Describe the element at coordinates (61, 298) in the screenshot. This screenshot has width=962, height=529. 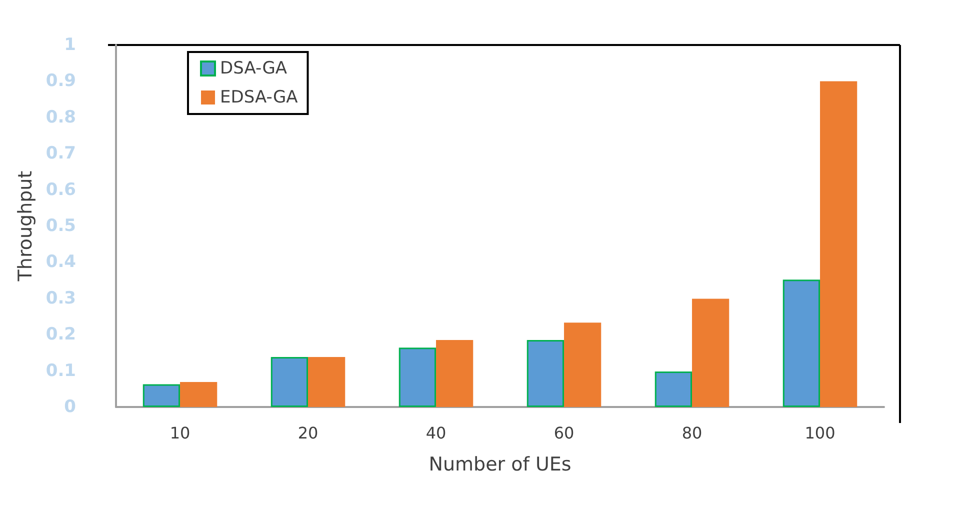
I see `y-tick-label: 0.3` at that location.